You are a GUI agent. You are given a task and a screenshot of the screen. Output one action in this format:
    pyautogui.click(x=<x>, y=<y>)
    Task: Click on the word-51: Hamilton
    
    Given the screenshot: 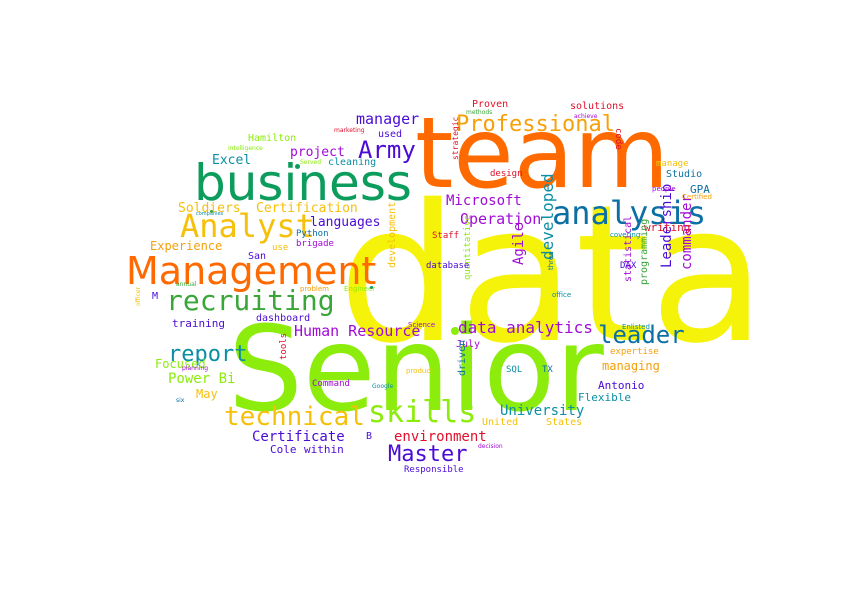 What is the action you would take?
    pyautogui.click(x=272, y=138)
    